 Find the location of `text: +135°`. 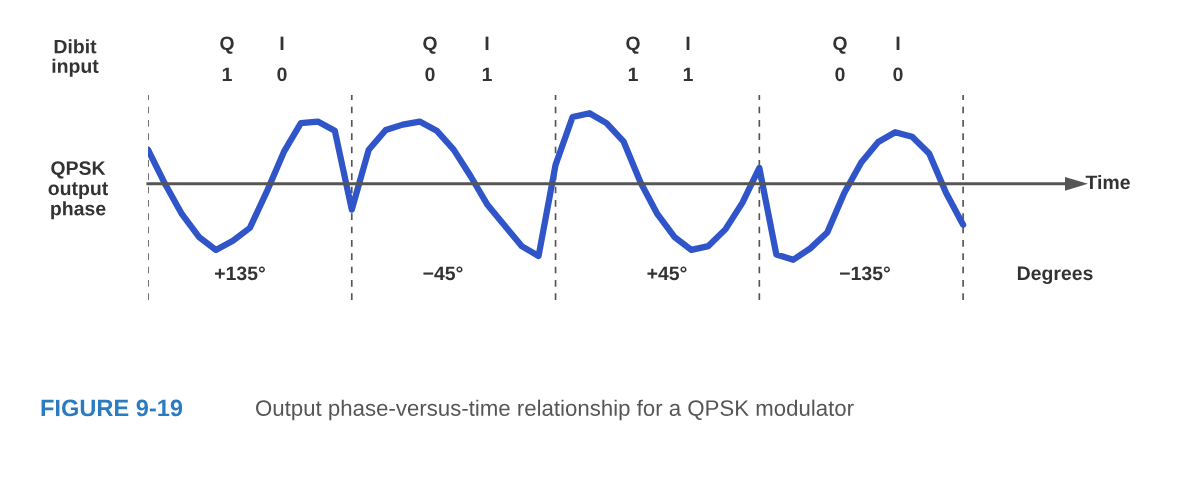

text: +135° is located at coordinates (240, 273).